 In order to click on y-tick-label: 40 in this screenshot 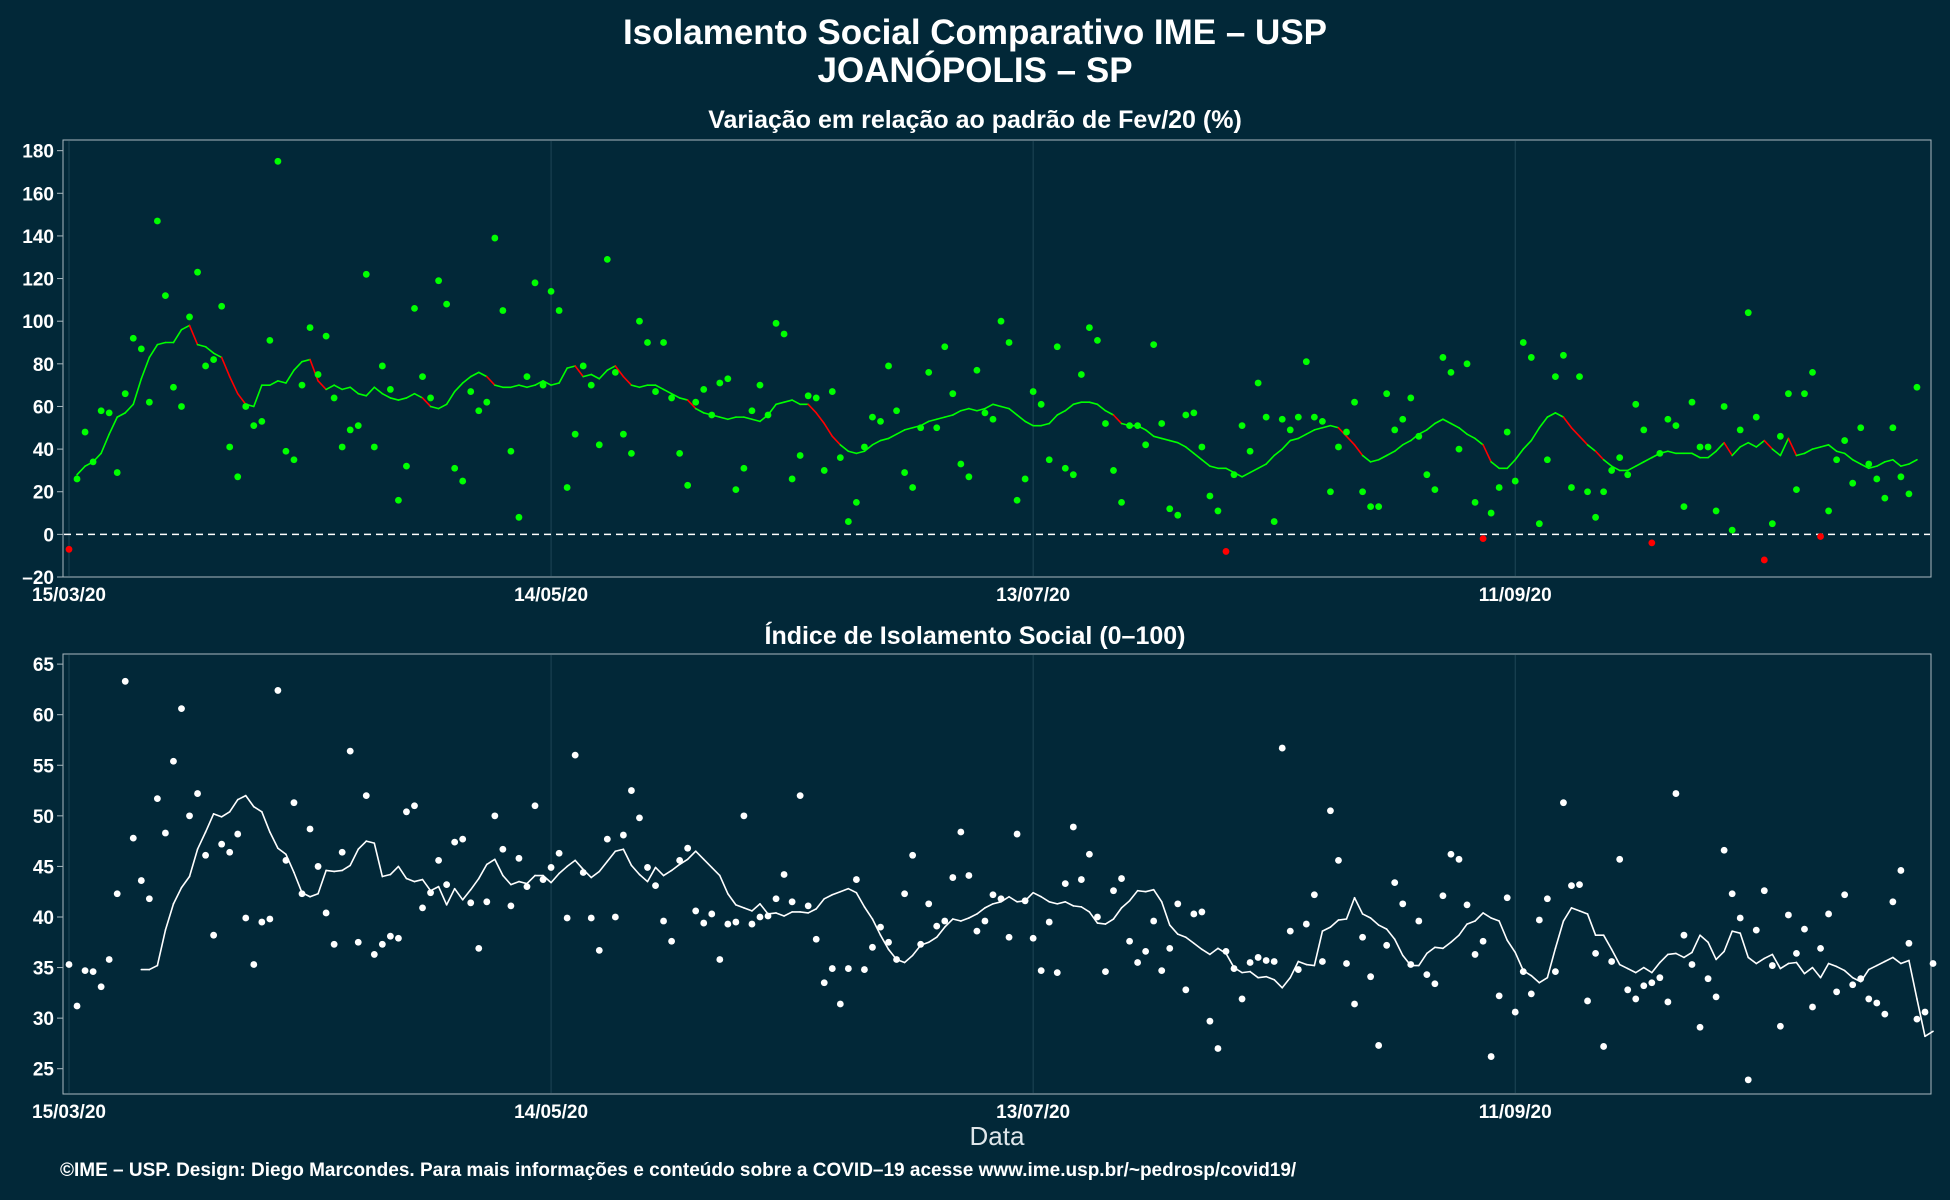, I will do `click(43, 918)`.